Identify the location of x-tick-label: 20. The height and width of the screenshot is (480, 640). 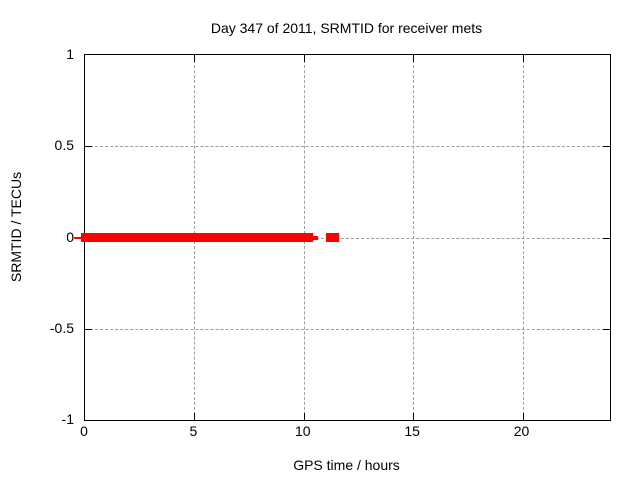
(521, 431).